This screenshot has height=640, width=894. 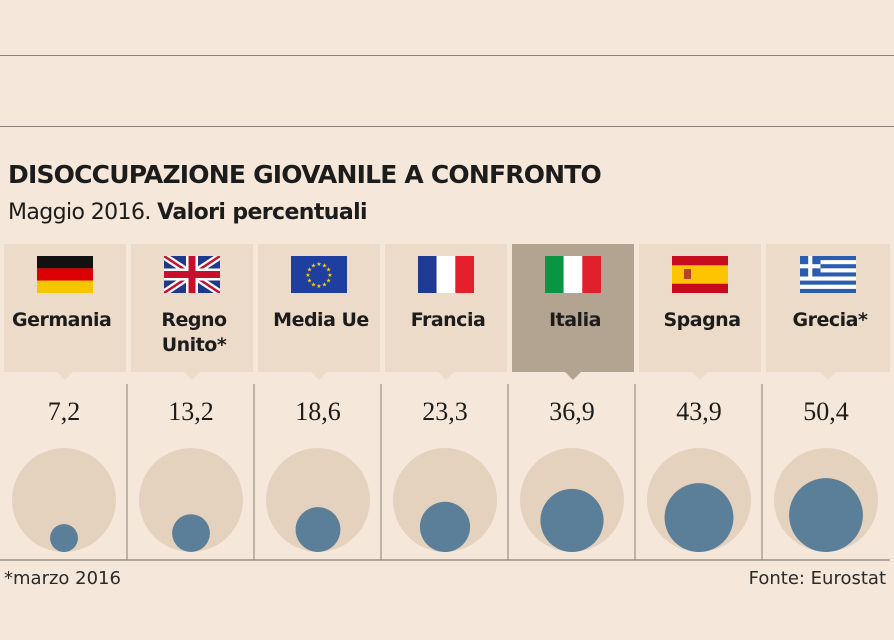 What do you see at coordinates (321, 320) in the screenshot?
I see `card-label: Media Ue` at bounding box center [321, 320].